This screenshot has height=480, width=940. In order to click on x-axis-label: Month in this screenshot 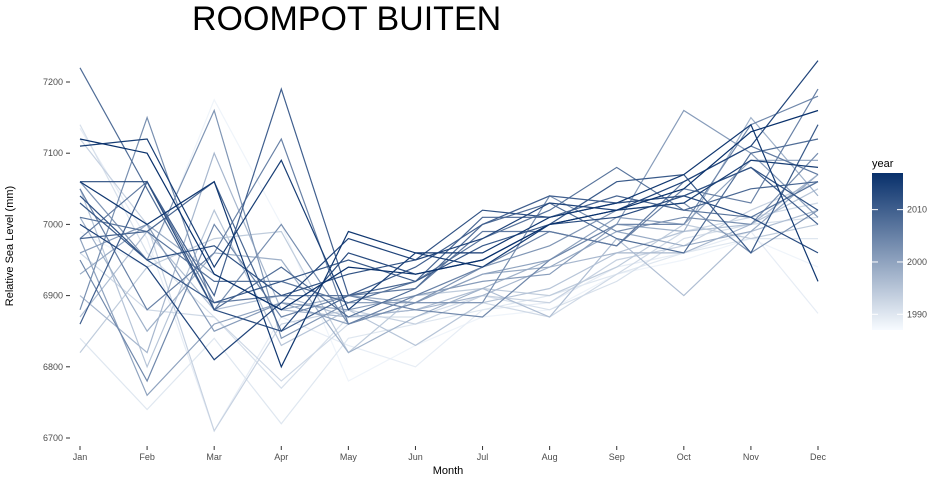, I will do `click(448, 471)`.